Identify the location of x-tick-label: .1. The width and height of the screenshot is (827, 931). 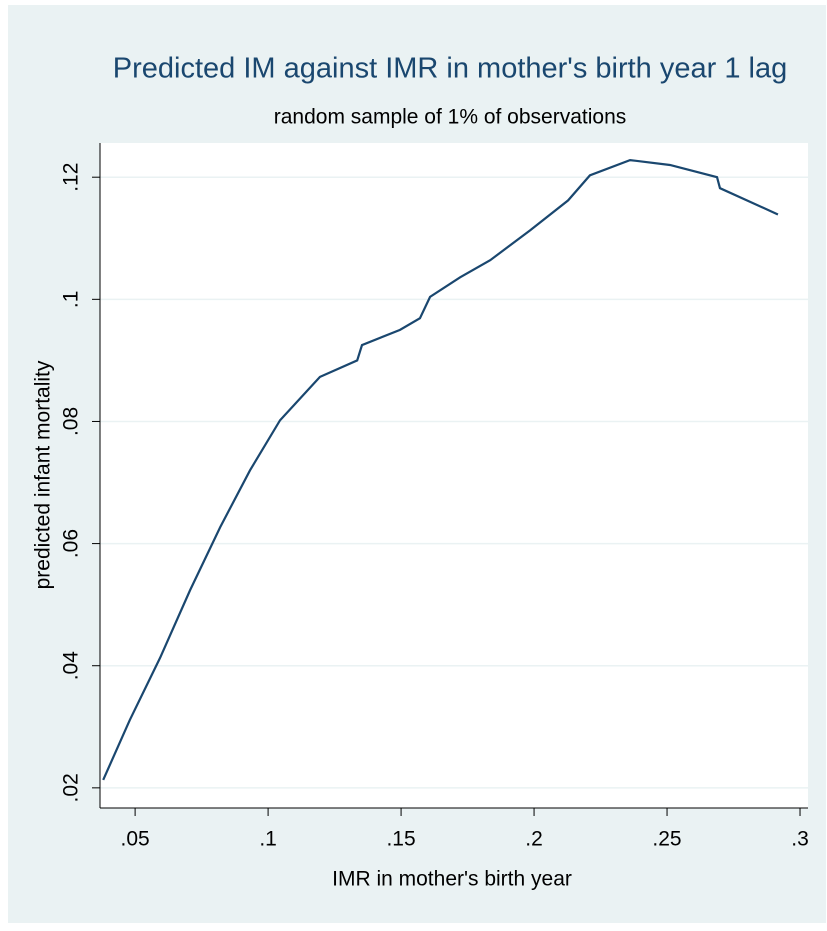
(268, 839).